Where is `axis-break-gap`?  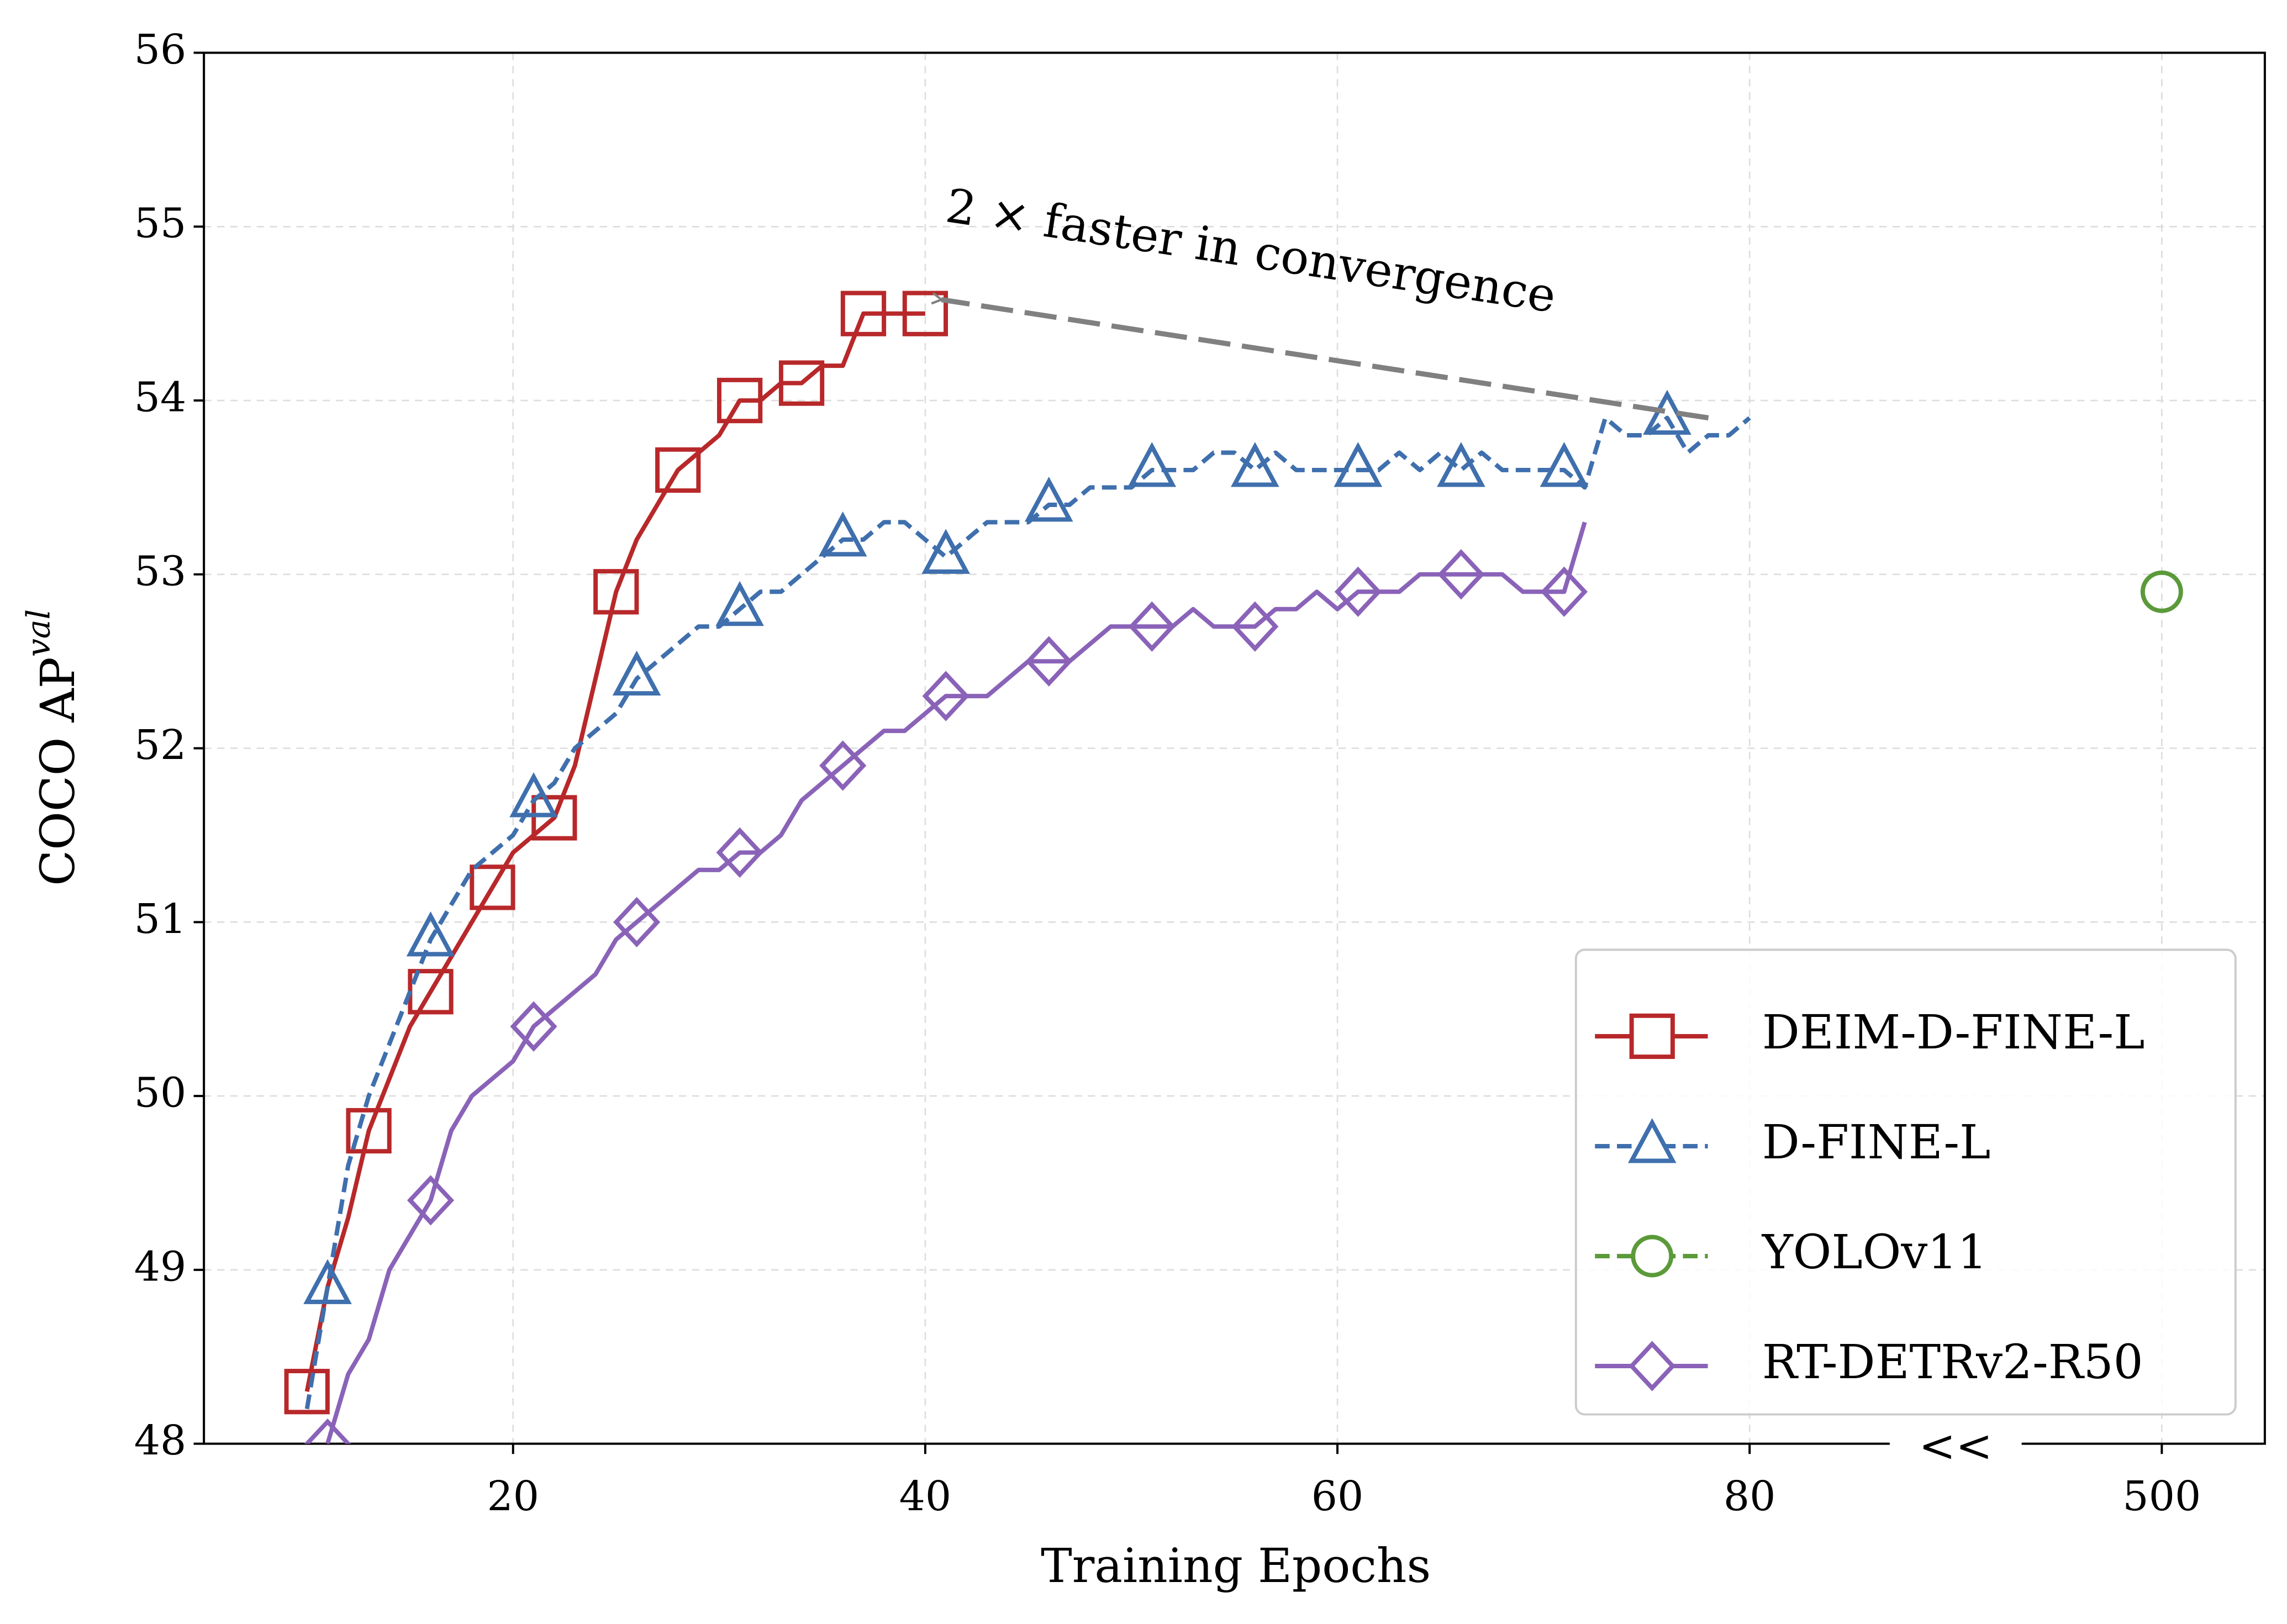
axis-break-gap is located at coordinates (1956, 1444).